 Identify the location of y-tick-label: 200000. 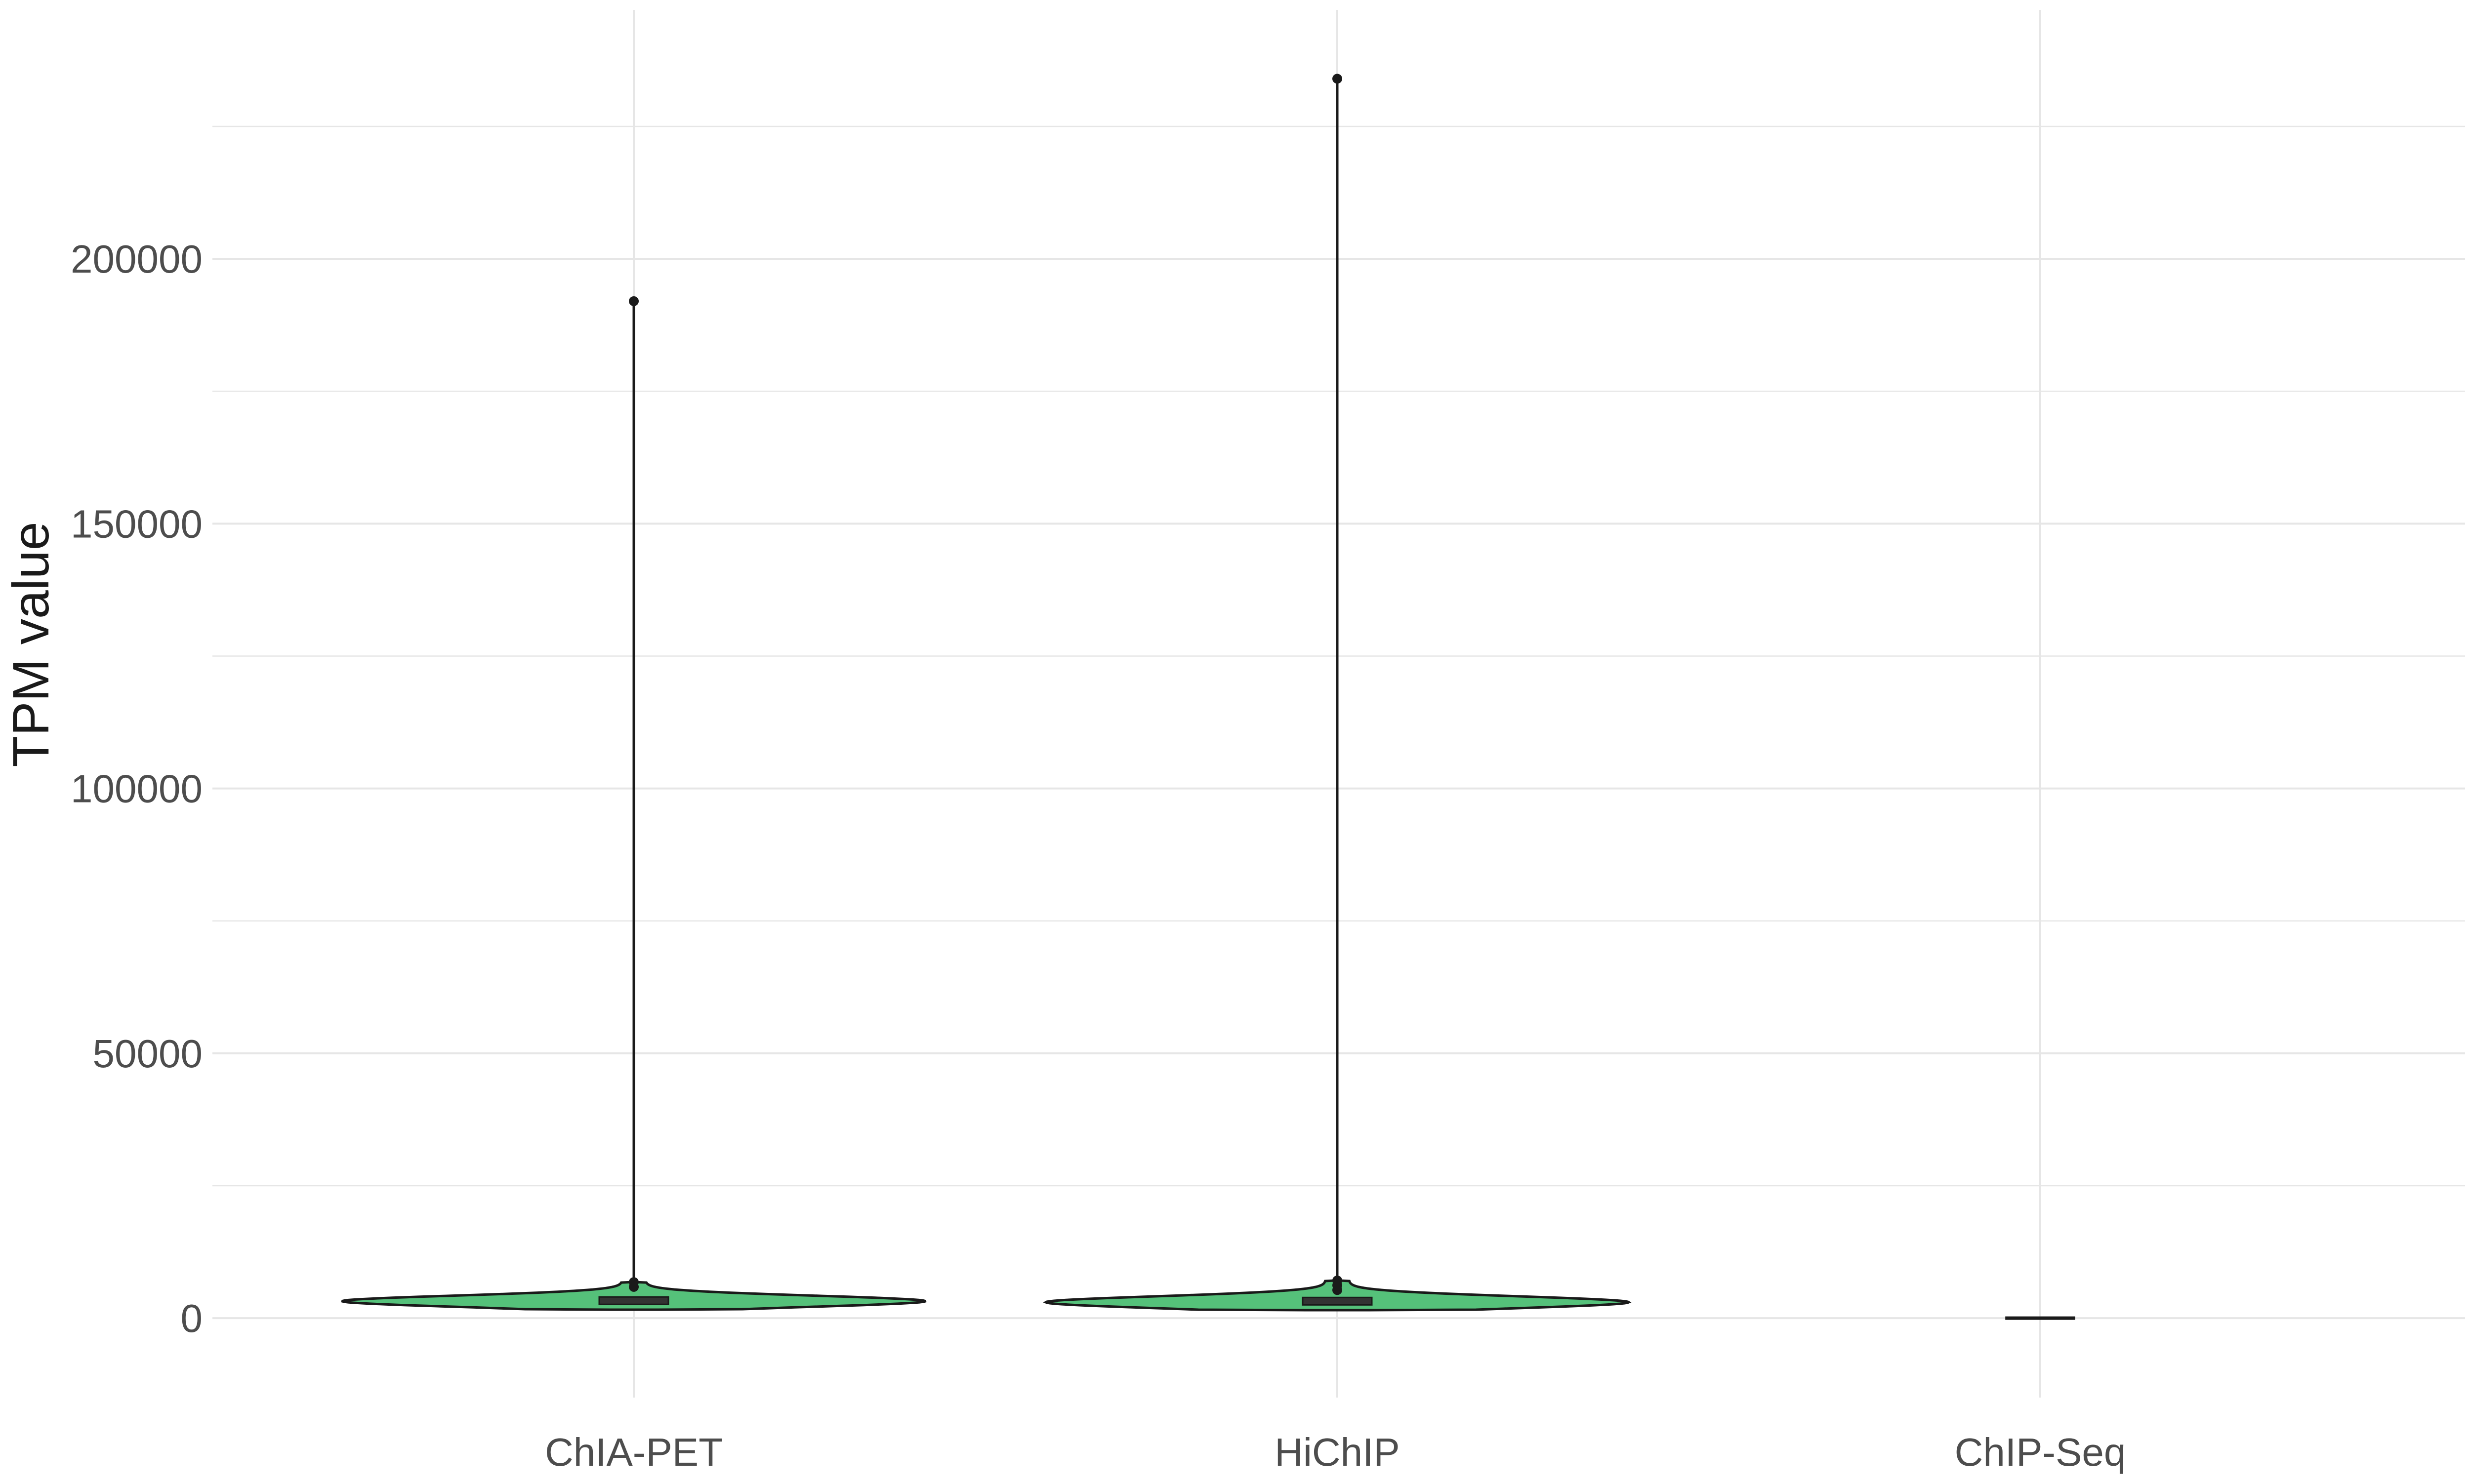
(137, 259).